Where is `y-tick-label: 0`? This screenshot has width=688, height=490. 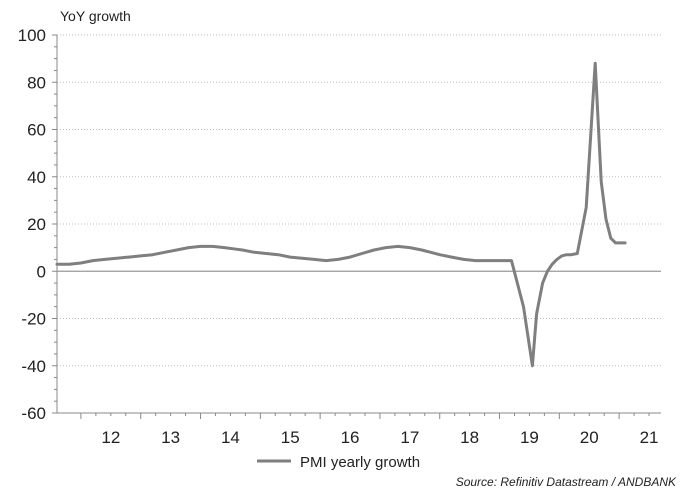
y-tick-label: 0 is located at coordinates (41, 271).